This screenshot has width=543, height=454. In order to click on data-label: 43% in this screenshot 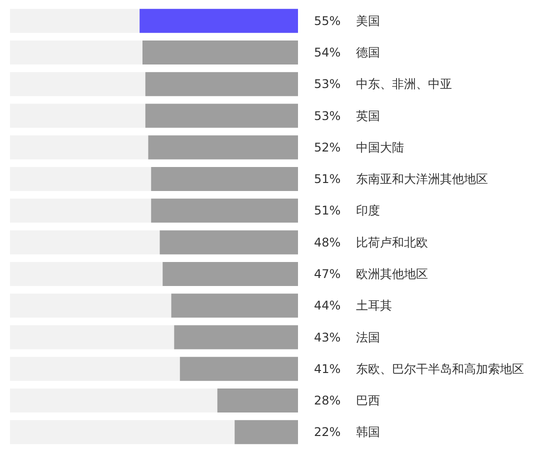, I will do `click(327, 337)`.